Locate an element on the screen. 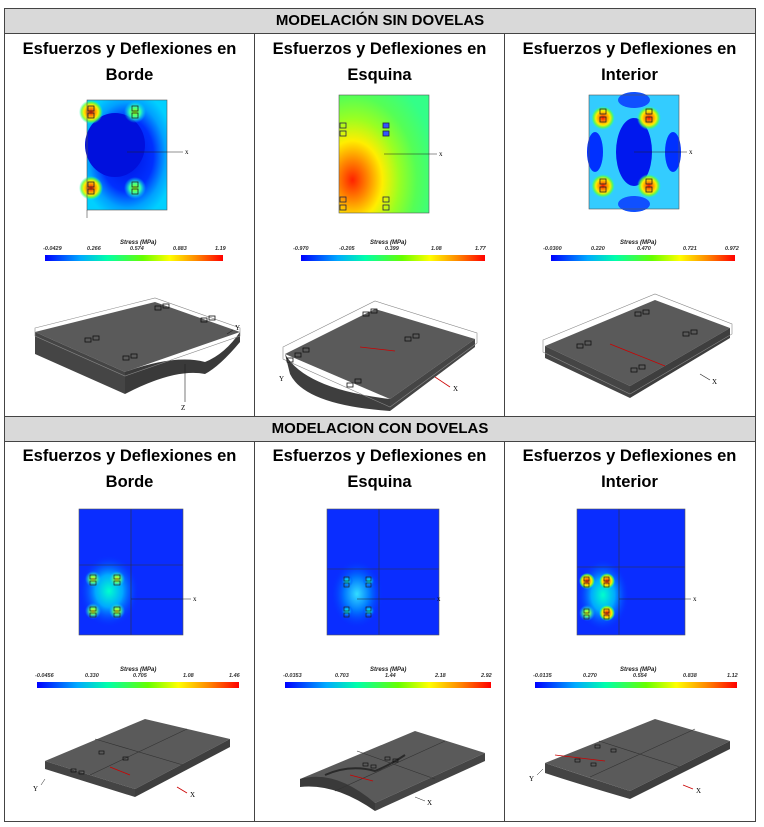 This screenshot has width=764, height=827. scale-tick: -0.0456 is located at coordinates (44, 676).